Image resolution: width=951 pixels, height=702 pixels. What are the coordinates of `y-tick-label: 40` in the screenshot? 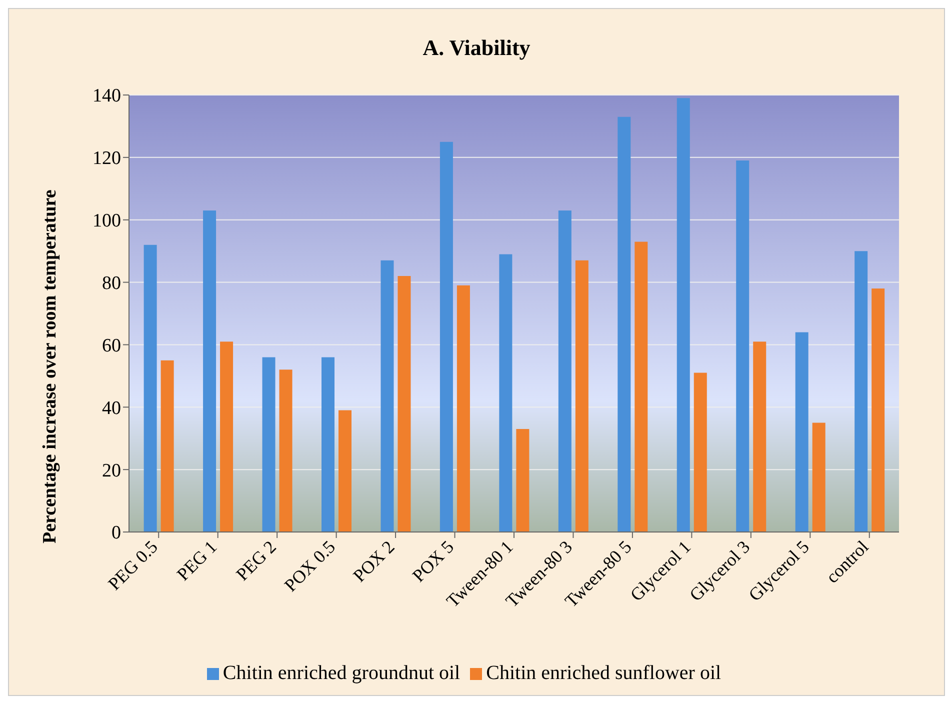 It's located at (111, 408).